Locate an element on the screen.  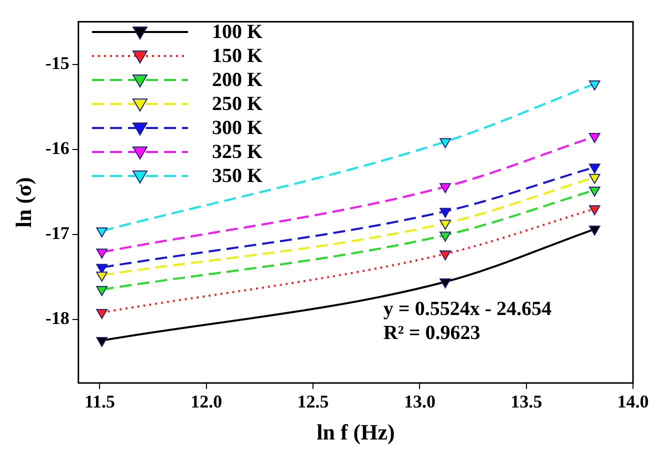
legend-label: 100 K is located at coordinates (237, 32).